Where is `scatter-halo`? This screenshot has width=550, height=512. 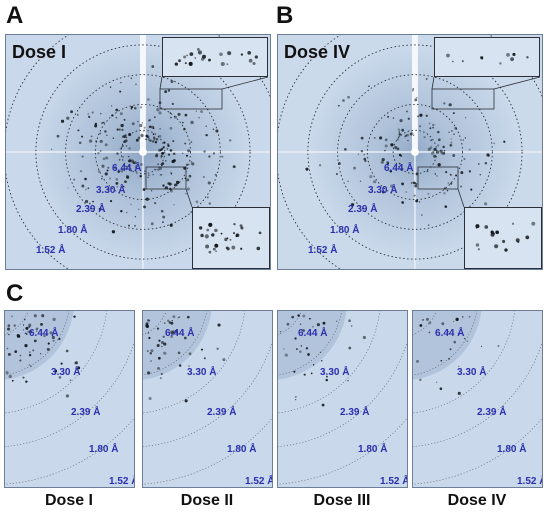 scatter-halo is located at coordinates (312, 345).